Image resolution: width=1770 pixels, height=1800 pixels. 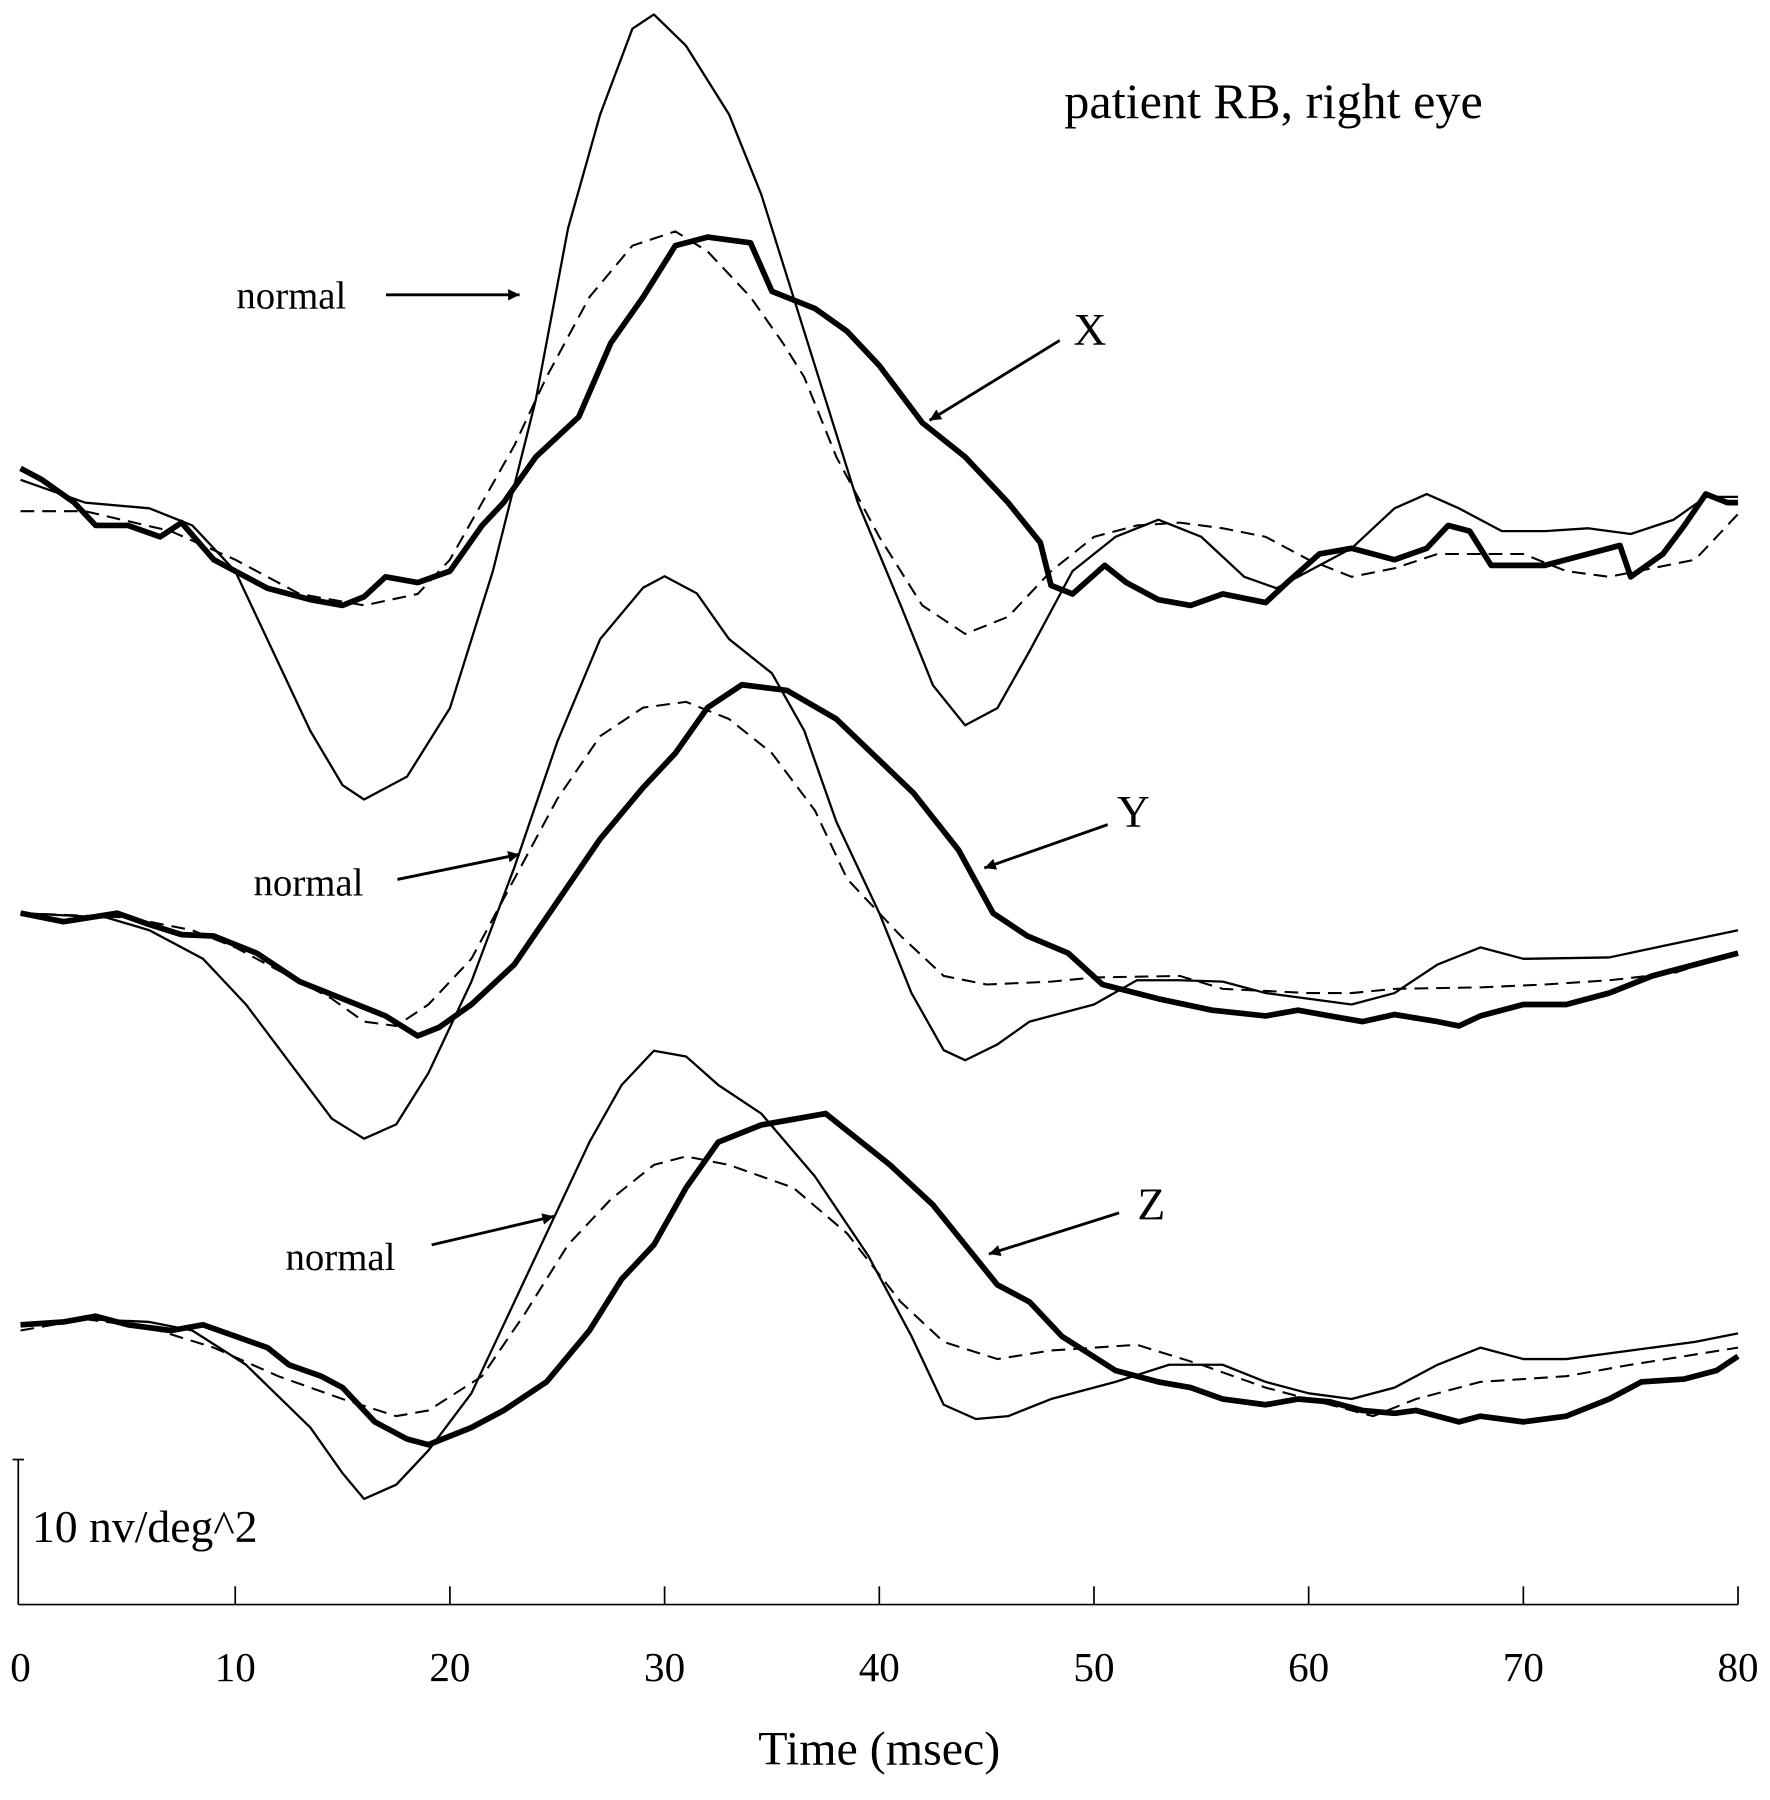 I want to click on scale-bar: 10 nv/deg^2, so click(x=135, y=1531).